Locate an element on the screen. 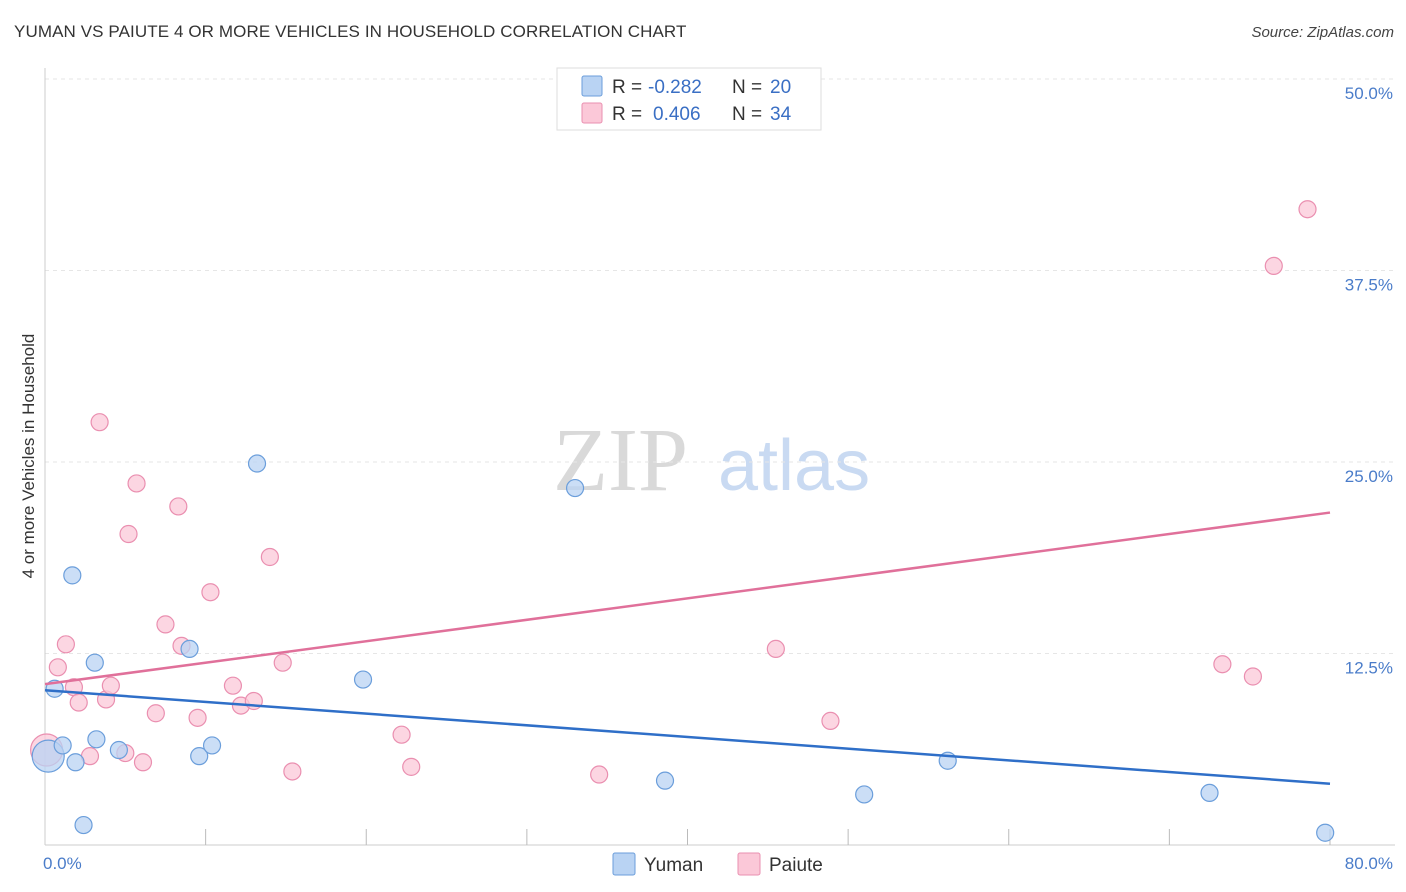  x-tick-marks is located at coordinates (768, 837).